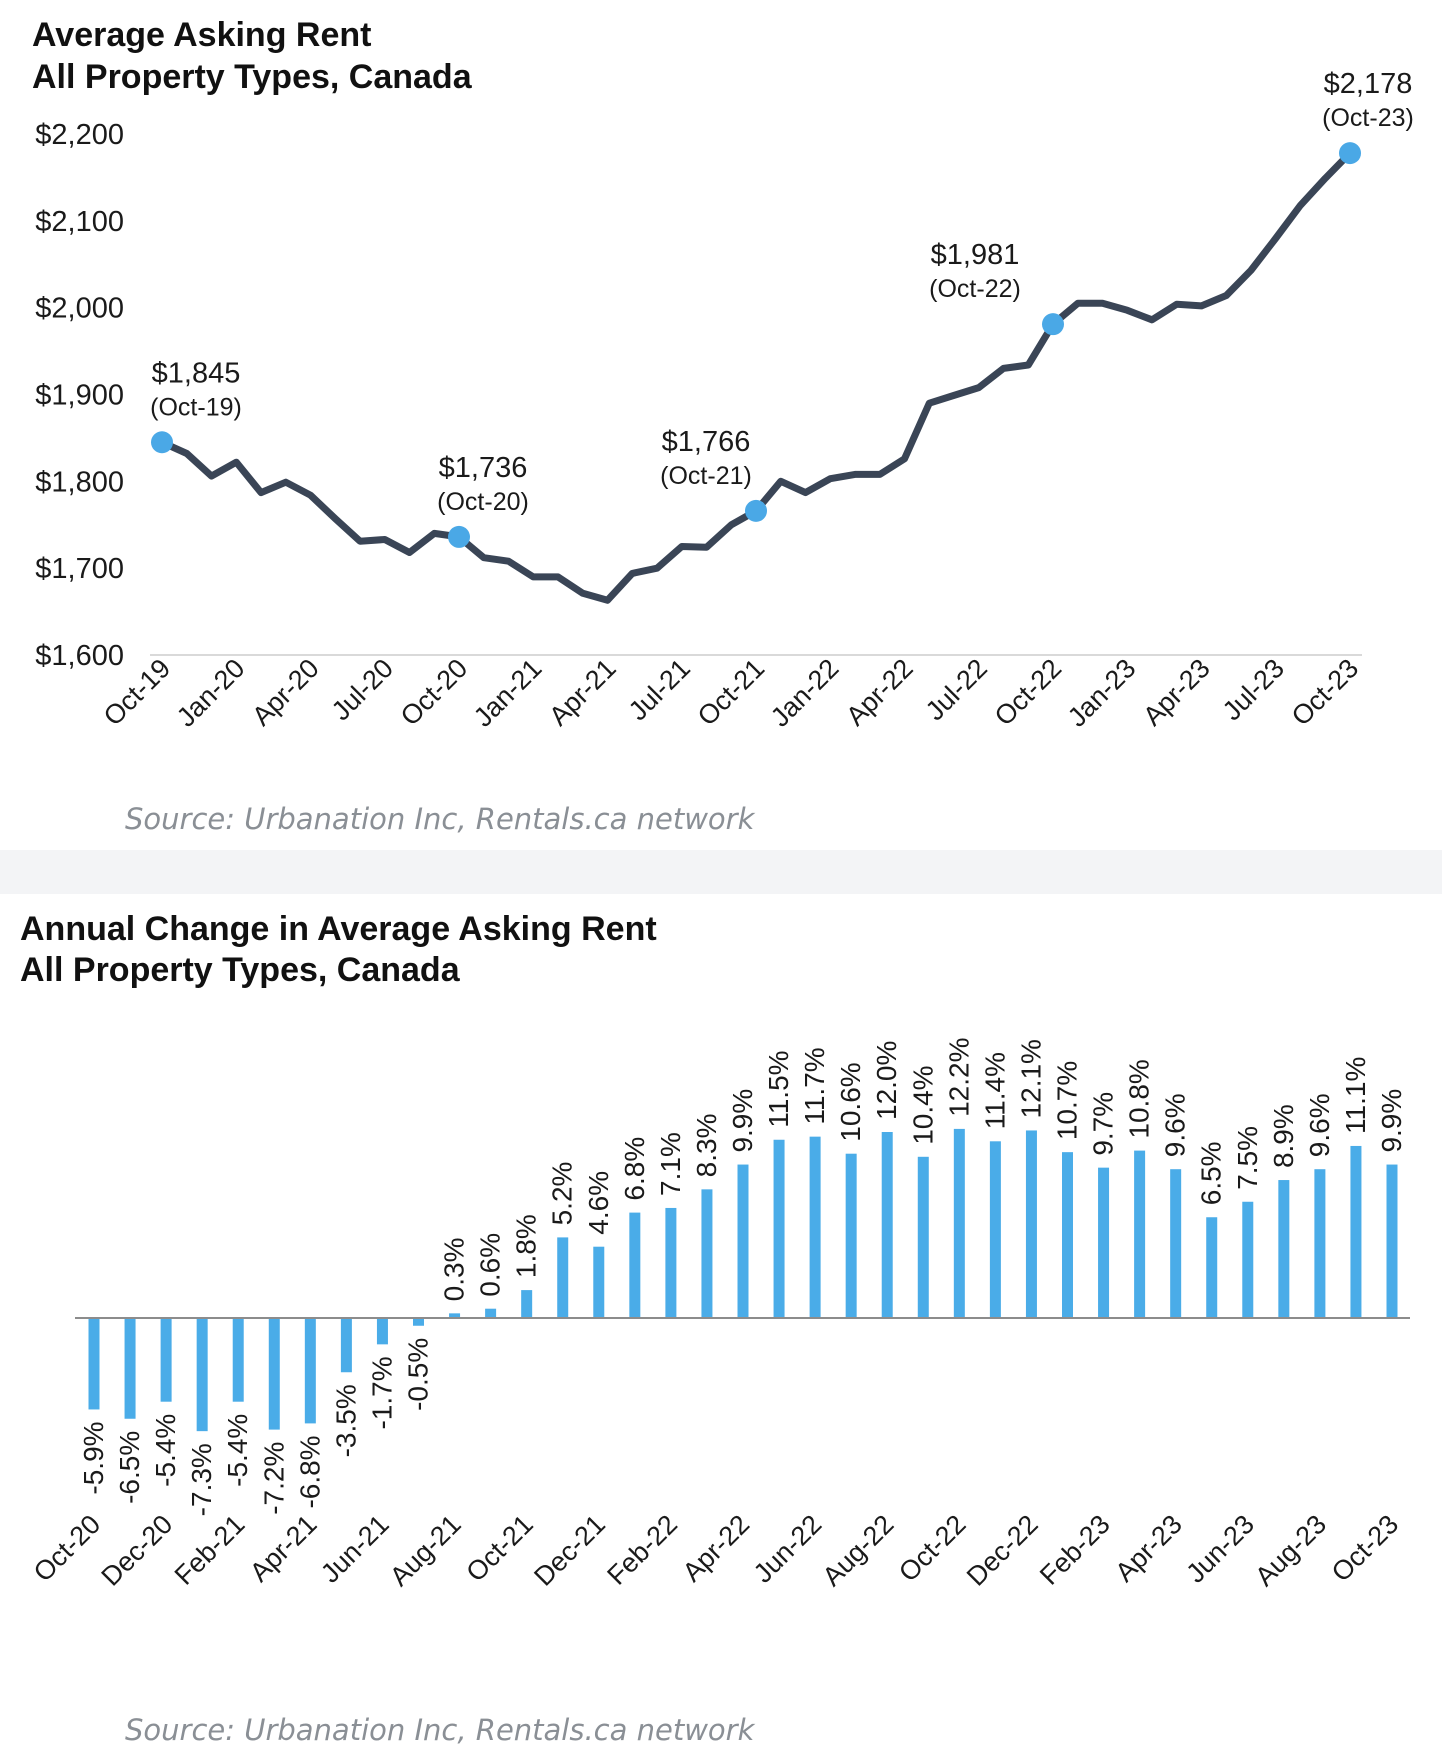 This screenshot has height=1755, width=1442. Describe the element at coordinates (858, 1550) in the screenshot. I see `bar-x-tick-label: Aug-22` at that location.